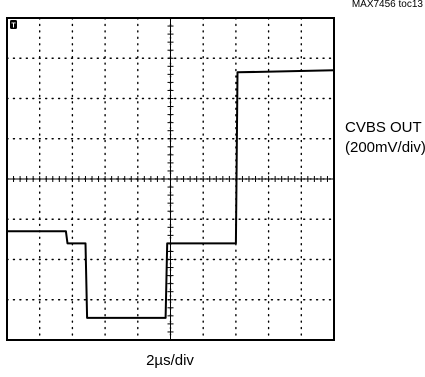 The height and width of the screenshot is (377, 425). Describe the element at coordinates (383, 127) in the screenshot. I see `trace-label-name: CVBS OUT` at that location.